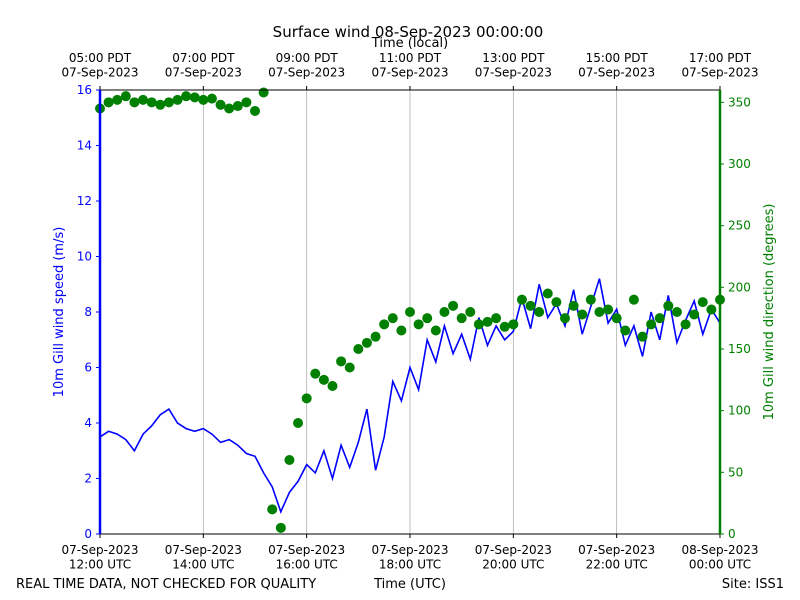  What do you see at coordinates (739, 349) in the screenshot?
I see `y2-tick-label: 150` at bounding box center [739, 349].